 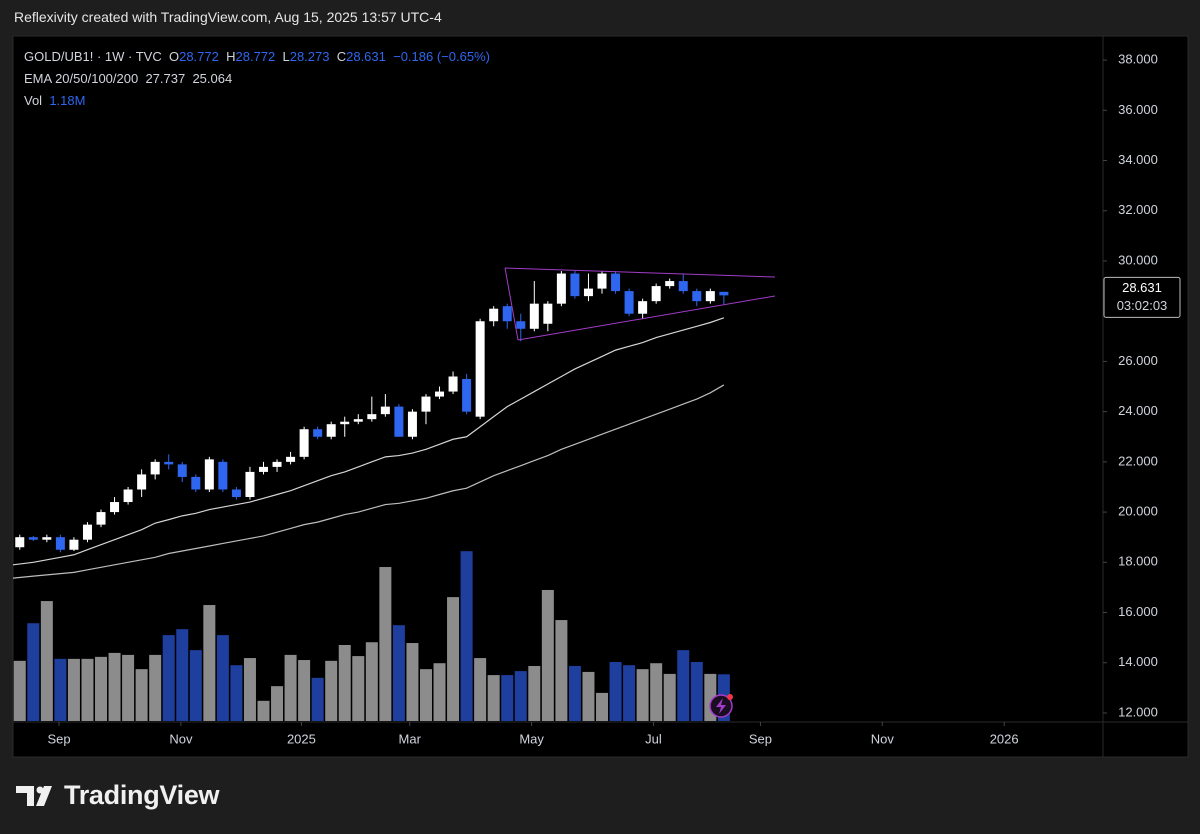 What do you see at coordinates (286, 56) in the screenshot?
I see `ohlc-key: L` at bounding box center [286, 56].